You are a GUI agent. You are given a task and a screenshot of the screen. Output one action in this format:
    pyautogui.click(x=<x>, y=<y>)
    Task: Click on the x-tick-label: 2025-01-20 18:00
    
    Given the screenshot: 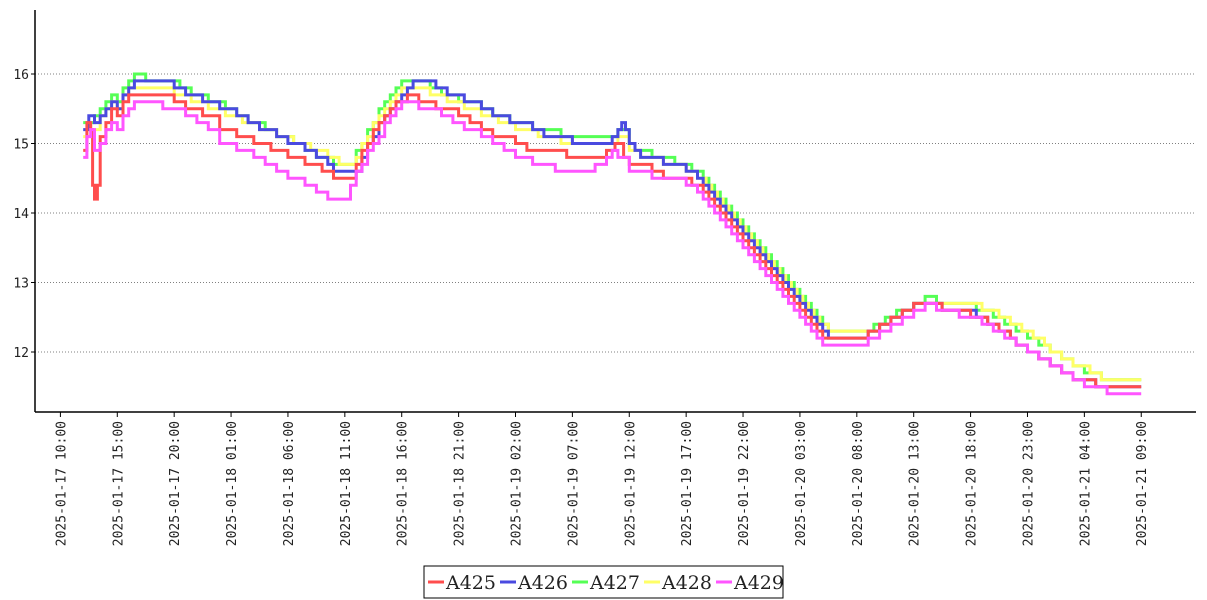 What is the action you would take?
    pyautogui.click(x=972, y=483)
    